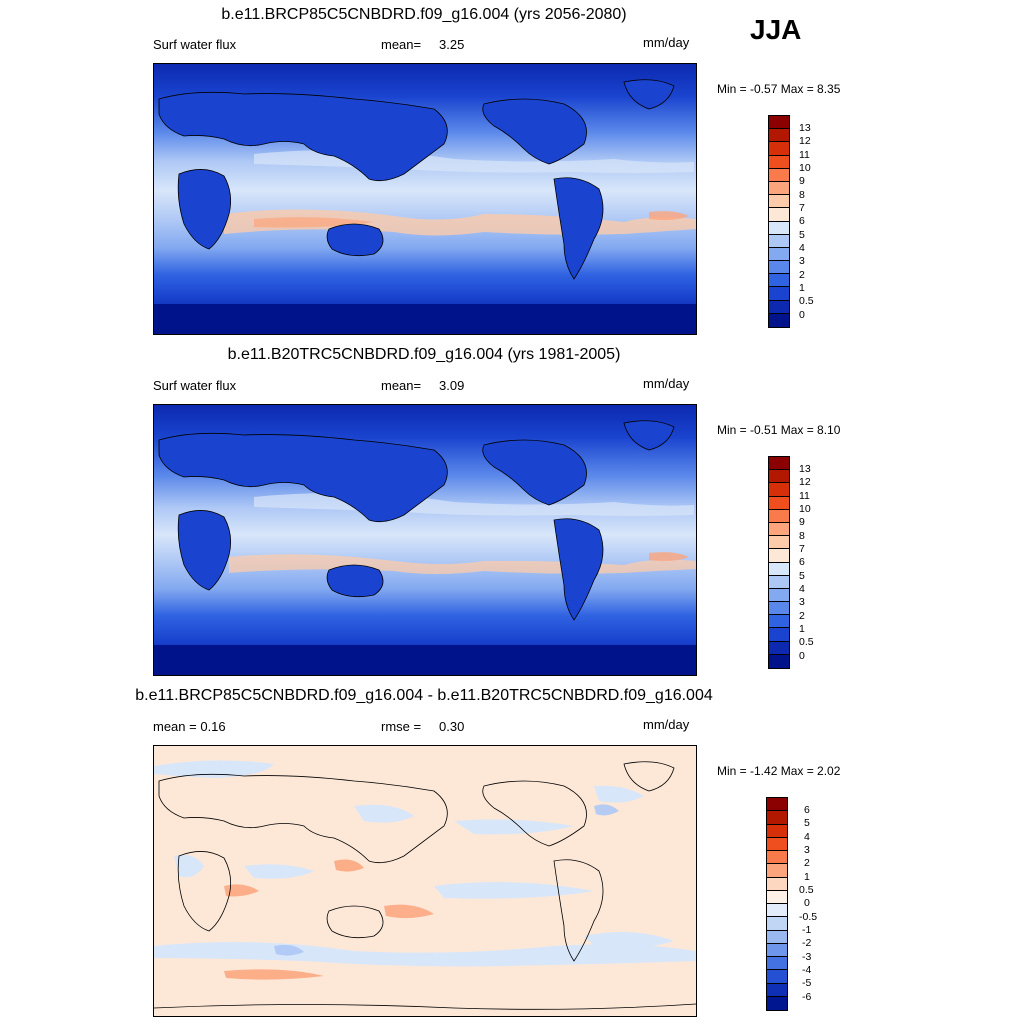 The height and width of the screenshot is (1024, 1024). What do you see at coordinates (401, 385) in the screenshot?
I see `panel-2-mean-label: mean=` at bounding box center [401, 385].